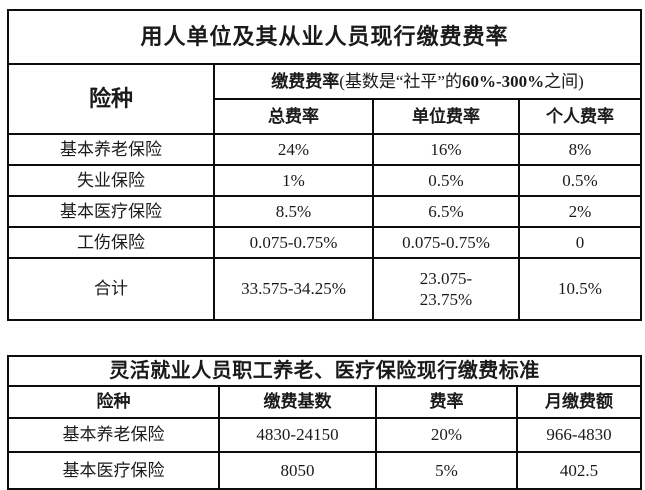 This screenshot has width=645, height=490. What do you see at coordinates (111, 242) in the screenshot?
I see `row-label: 工伤保险` at bounding box center [111, 242].